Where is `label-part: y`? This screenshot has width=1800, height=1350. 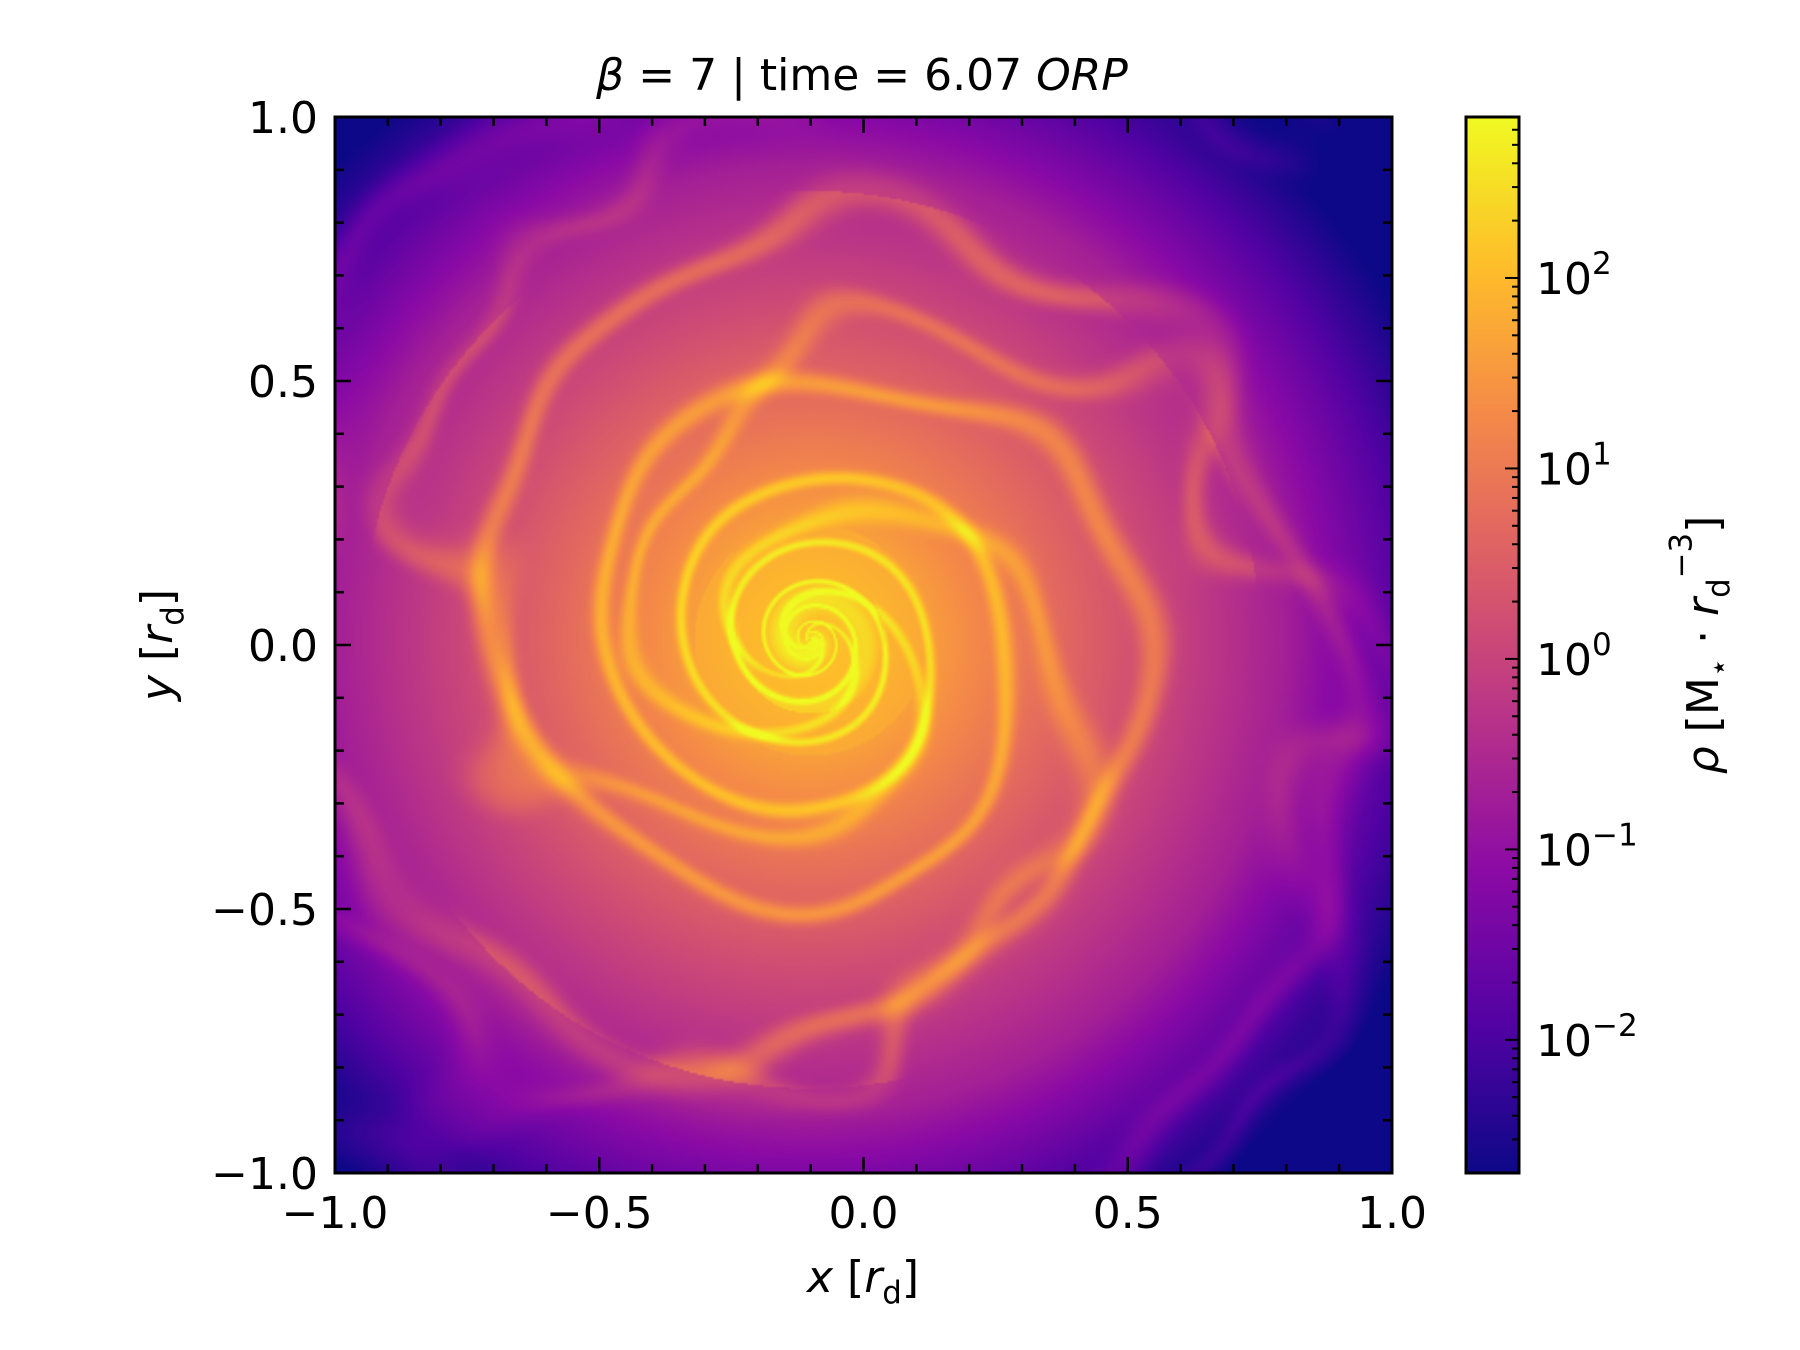 label-part: y is located at coordinates (157, 688).